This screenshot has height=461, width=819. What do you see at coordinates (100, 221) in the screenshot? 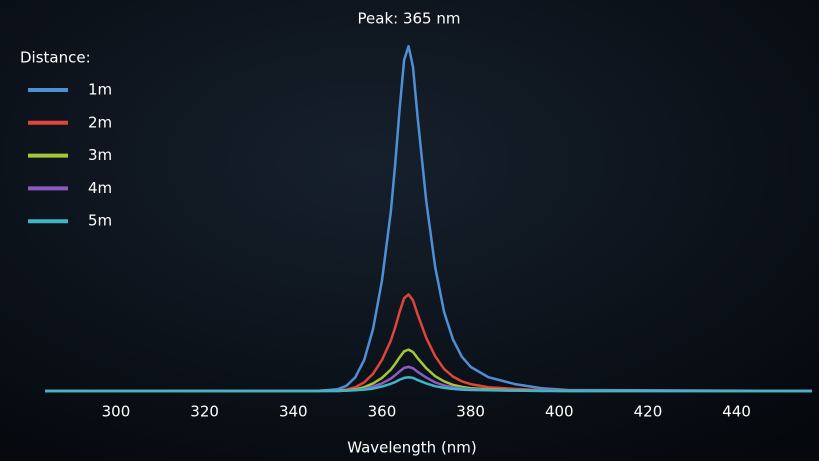
I see `legend-label: 5m` at bounding box center [100, 221].